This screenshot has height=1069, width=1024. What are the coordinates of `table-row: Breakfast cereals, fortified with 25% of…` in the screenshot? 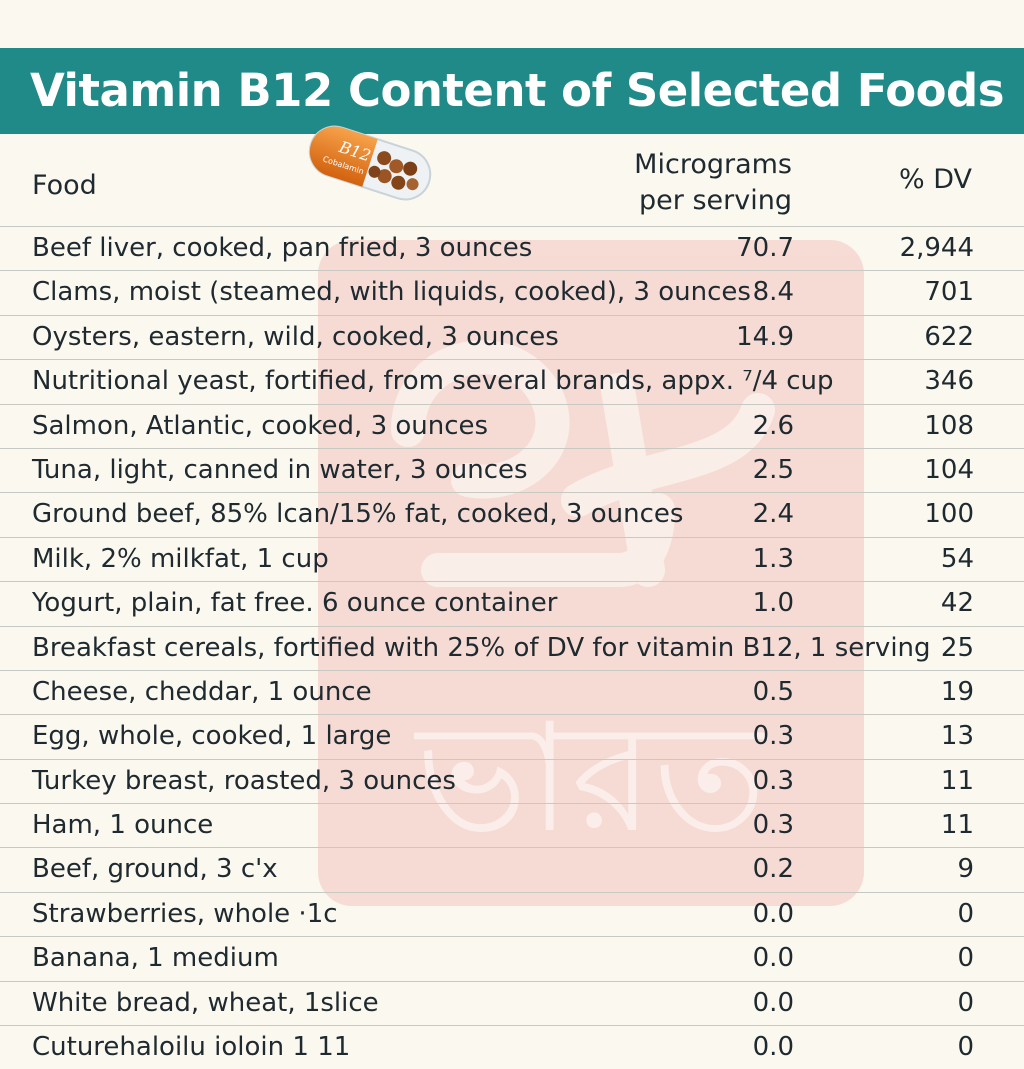 It's located at (512, 647).